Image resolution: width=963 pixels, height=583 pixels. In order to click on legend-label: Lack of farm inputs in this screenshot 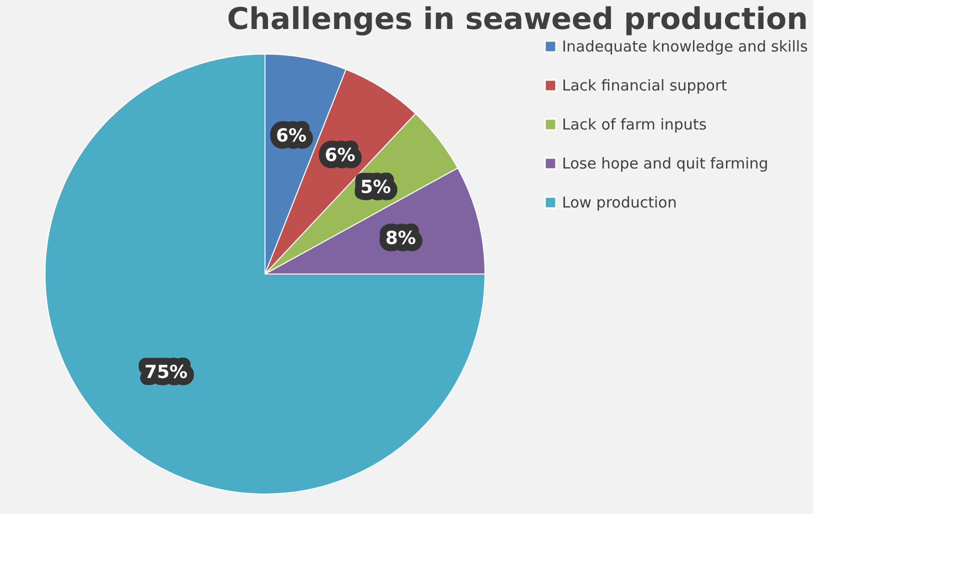, I will do `click(634, 125)`.